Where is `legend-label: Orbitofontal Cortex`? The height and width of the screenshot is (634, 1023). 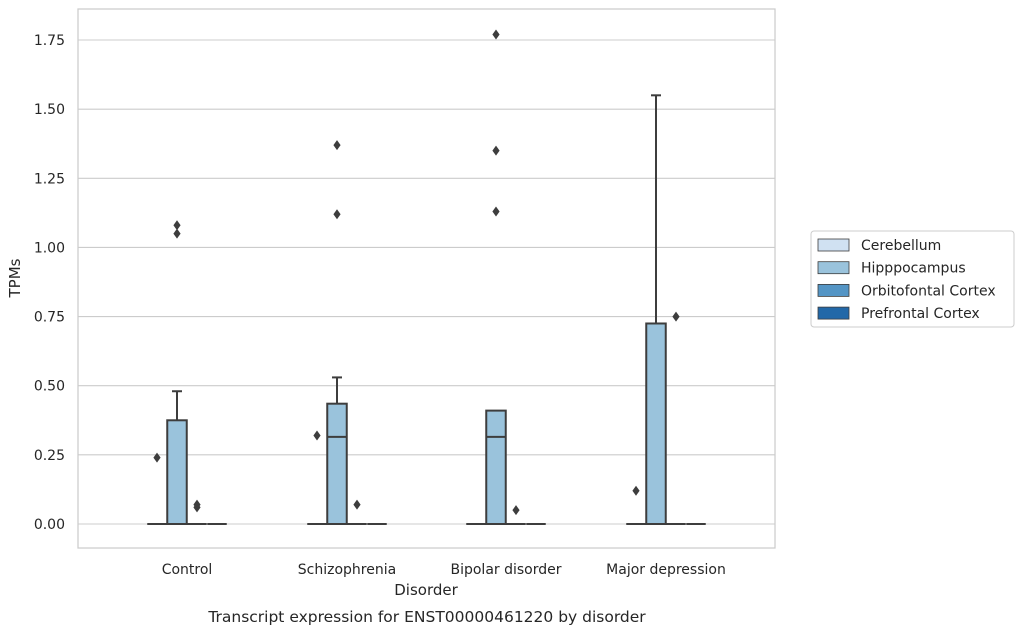 legend-label: Orbitofontal Cortex is located at coordinates (928, 291).